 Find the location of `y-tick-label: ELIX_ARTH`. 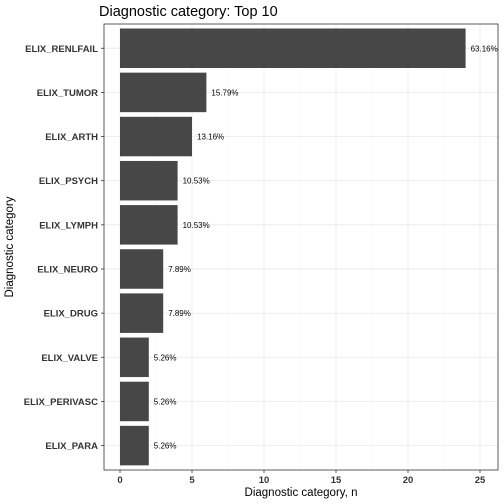

y-tick-label: ELIX_ARTH is located at coordinates (71, 137).